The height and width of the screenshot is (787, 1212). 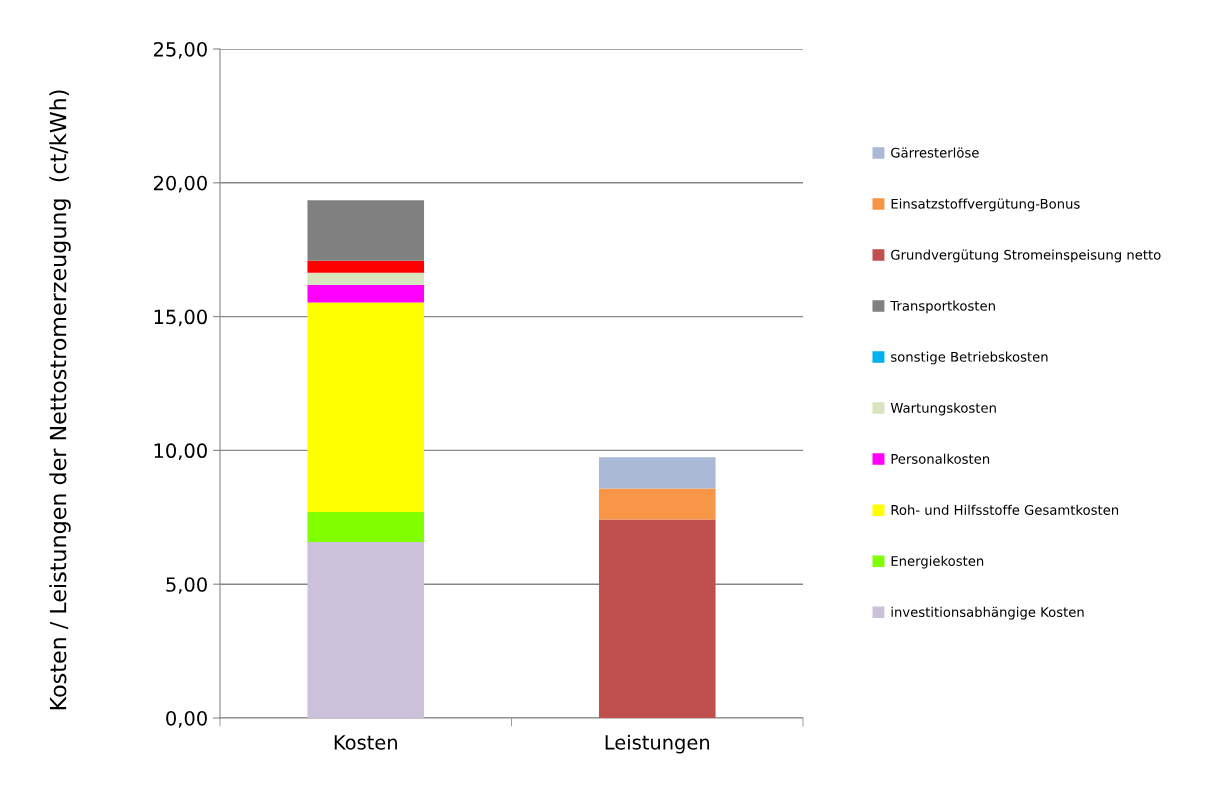 I want to click on y-tick-label: 5,00, so click(x=186, y=585).